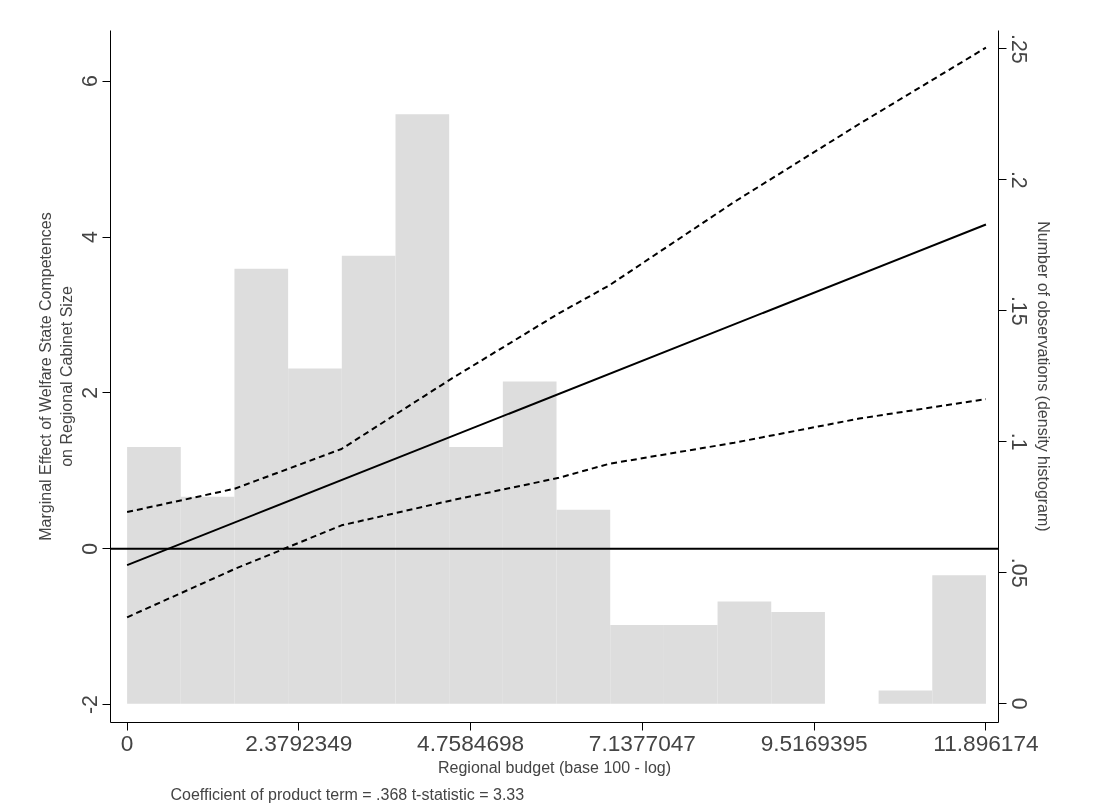  Describe the element at coordinates (90, 392) in the screenshot. I see `y-tick-label: 2` at that location.